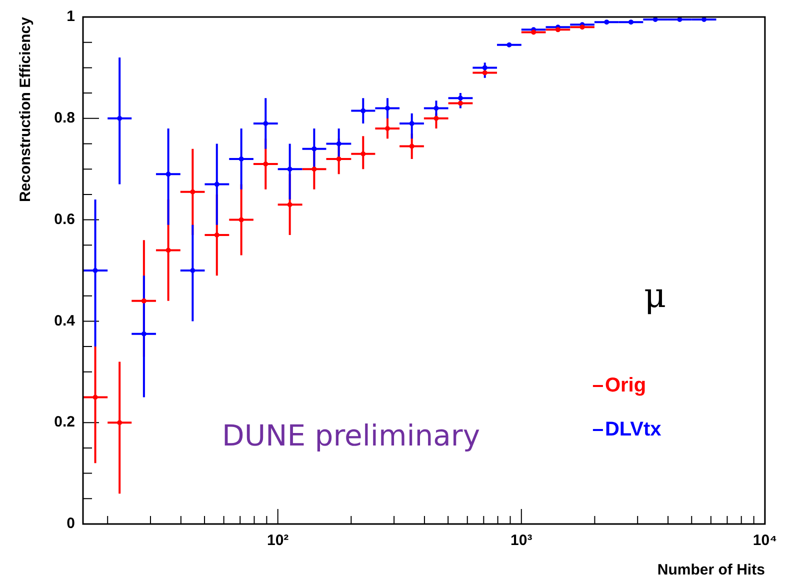 This screenshot has width=785, height=581. What do you see at coordinates (70, 523) in the screenshot?
I see `y-tick-label: 0` at bounding box center [70, 523].